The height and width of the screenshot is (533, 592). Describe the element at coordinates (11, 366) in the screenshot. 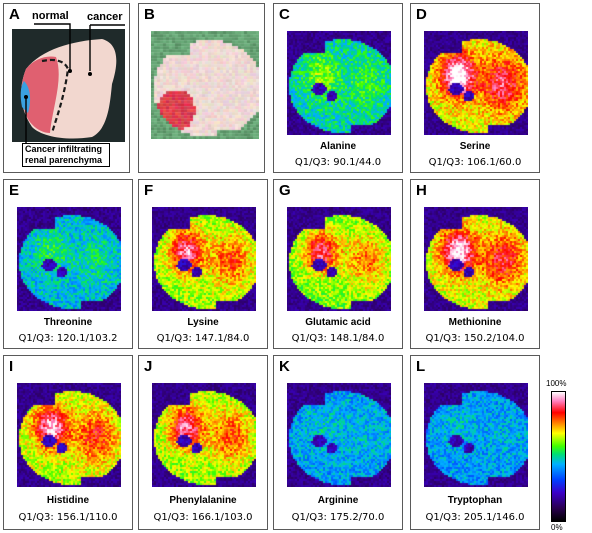

I see `panel-letter: I` at that location.